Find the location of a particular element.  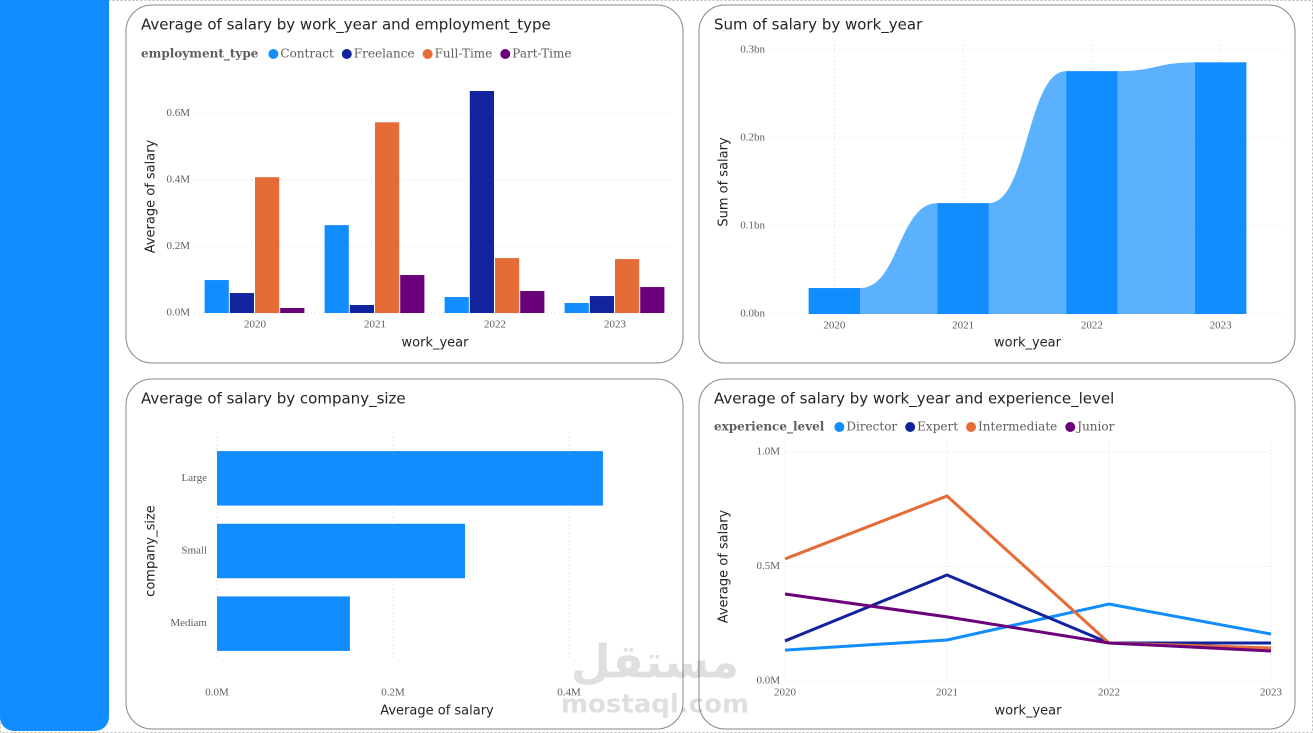

x-axis-label: Average of salary is located at coordinates (437, 711).